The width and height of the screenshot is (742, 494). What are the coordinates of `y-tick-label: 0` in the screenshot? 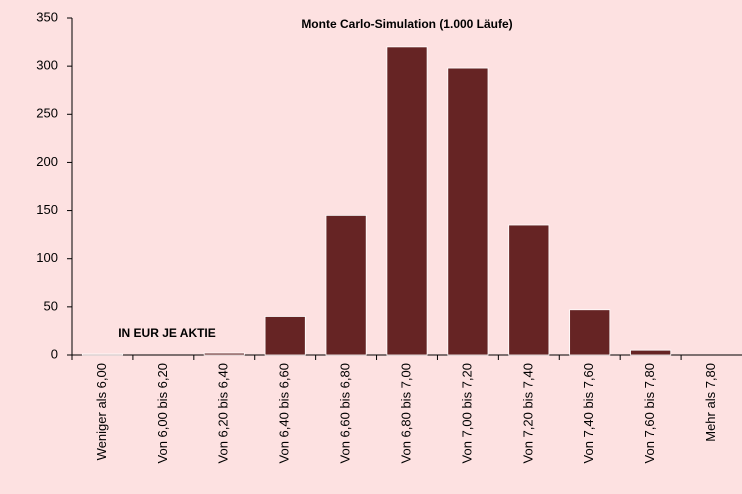 It's located at (54, 353).